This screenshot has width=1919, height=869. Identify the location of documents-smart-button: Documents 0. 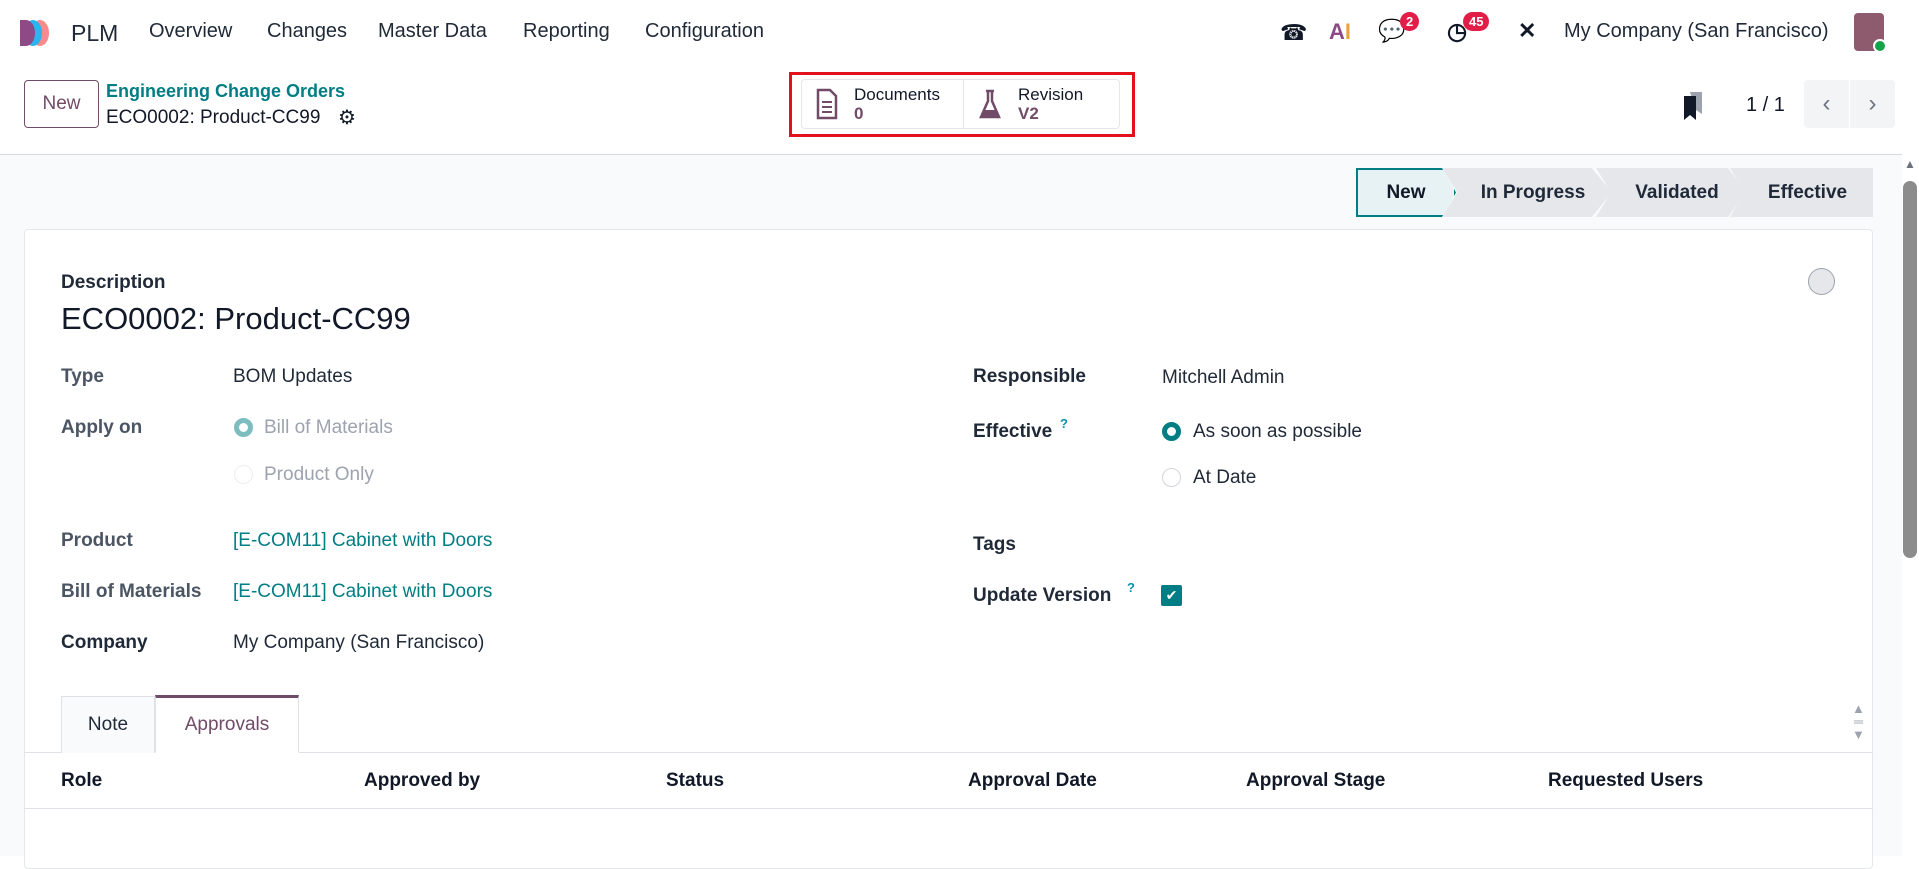
(882, 104).